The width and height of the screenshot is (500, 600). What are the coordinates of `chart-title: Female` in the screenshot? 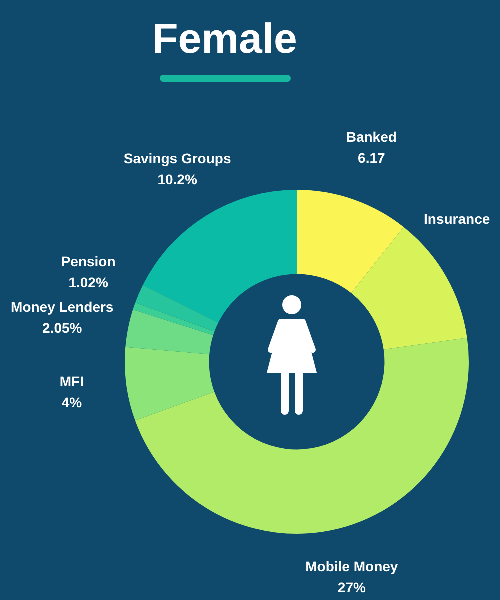 It's located at (225, 39).